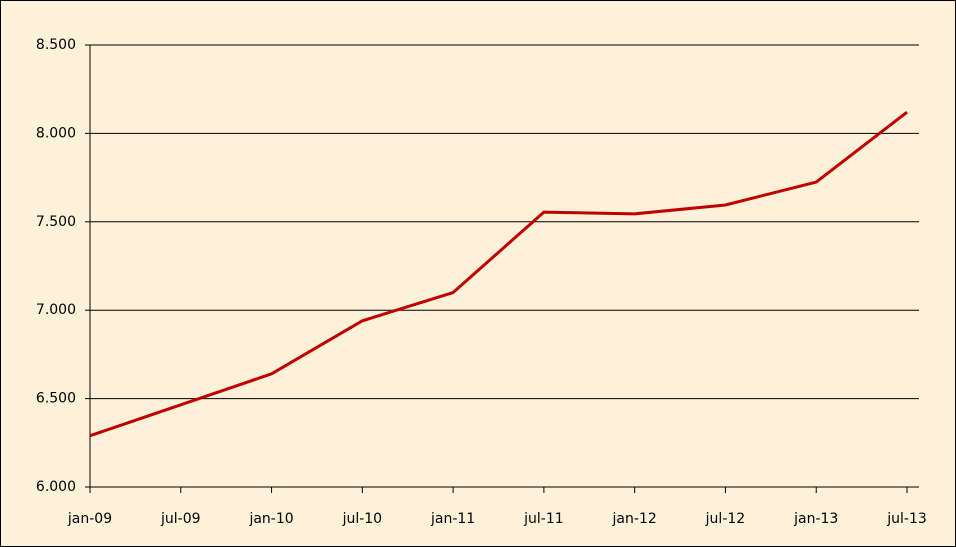  I want to click on x-tick-label: jul-09, so click(180, 519).